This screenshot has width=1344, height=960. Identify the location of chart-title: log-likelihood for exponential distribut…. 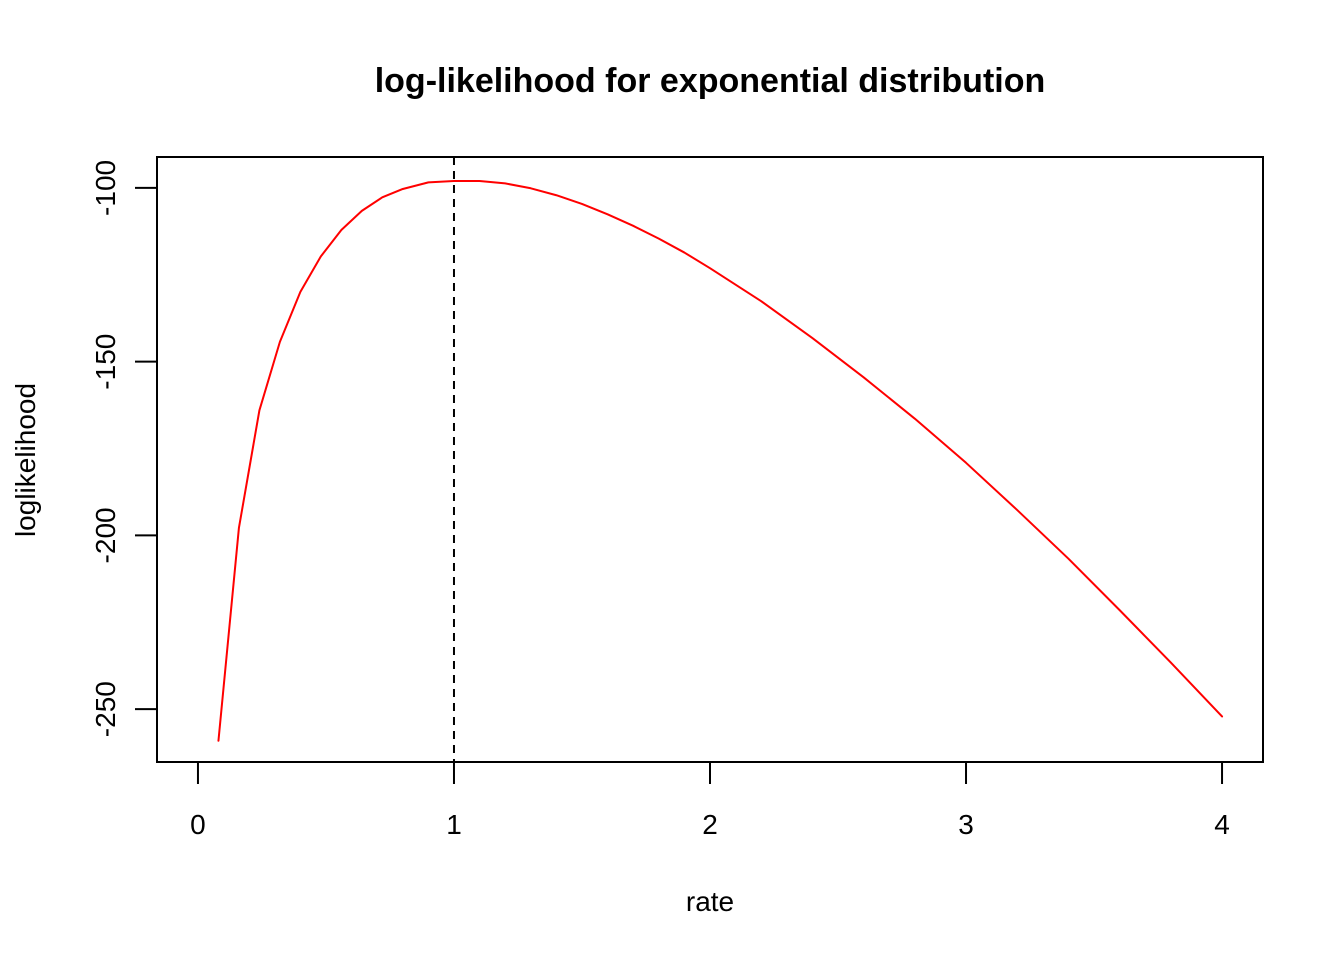
(710, 81).